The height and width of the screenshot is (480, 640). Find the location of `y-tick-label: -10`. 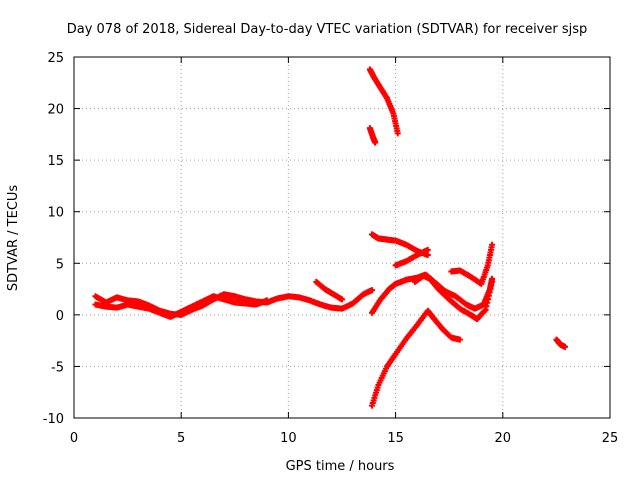

y-tick-label: -10 is located at coordinates (53, 419).